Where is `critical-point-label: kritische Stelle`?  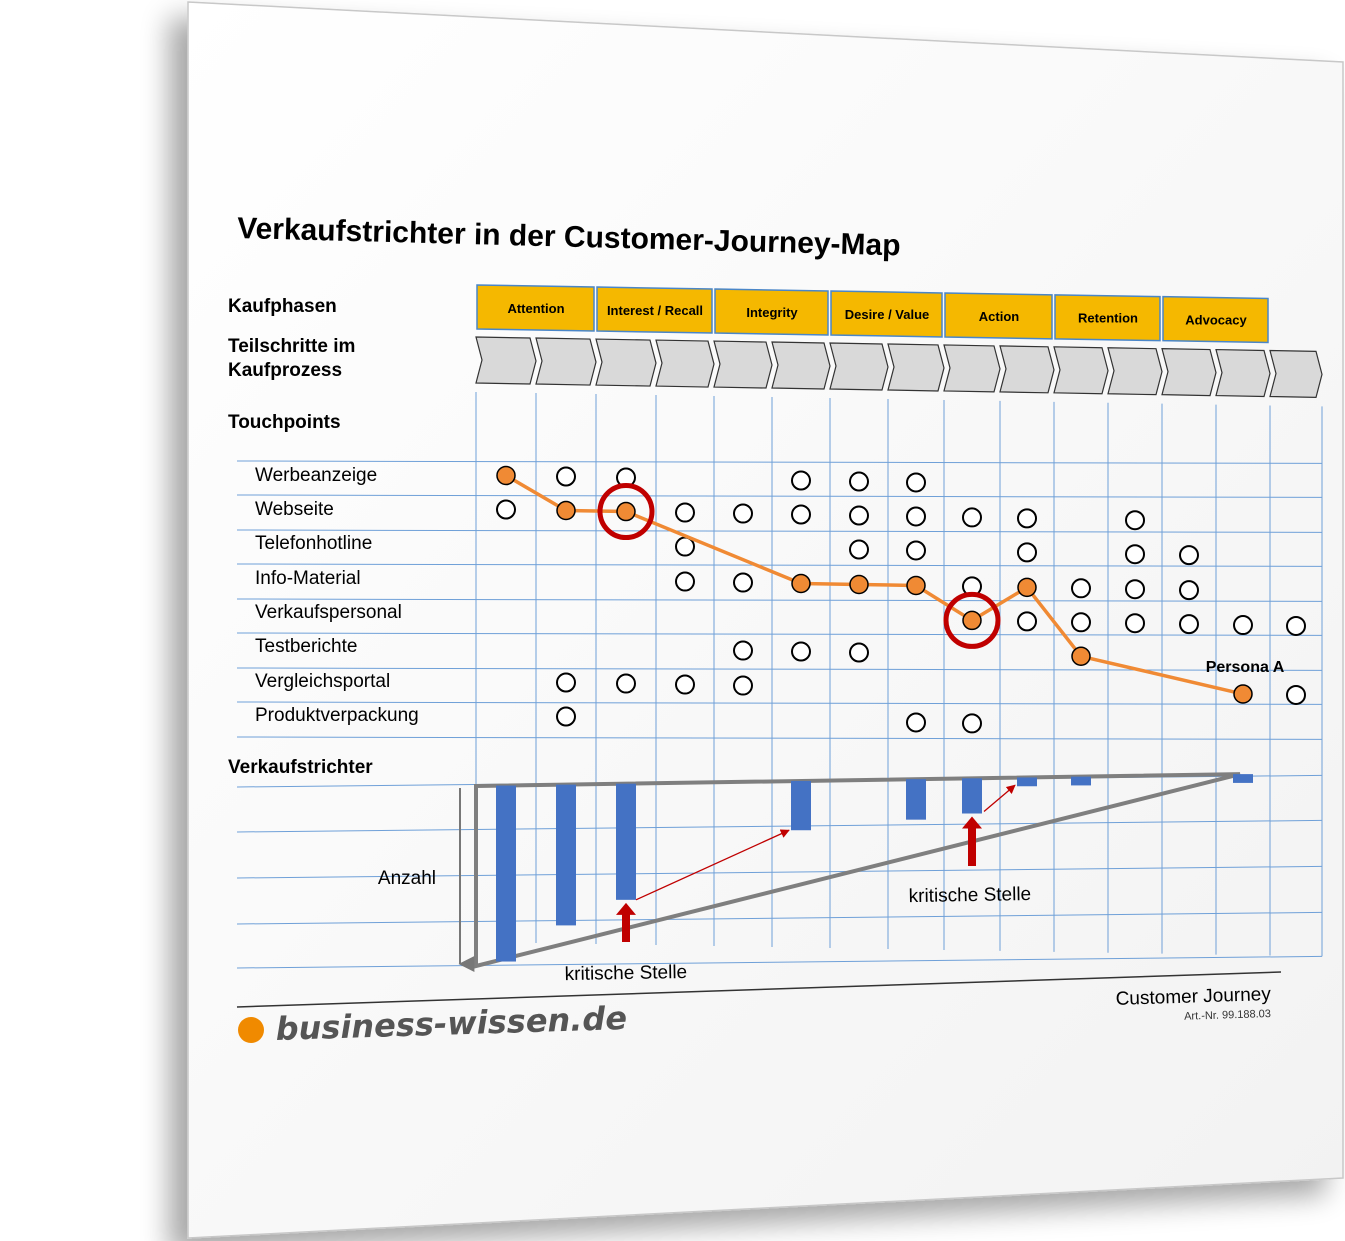
critical-point-label: kritische Stelle is located at coordinates (625, 973).